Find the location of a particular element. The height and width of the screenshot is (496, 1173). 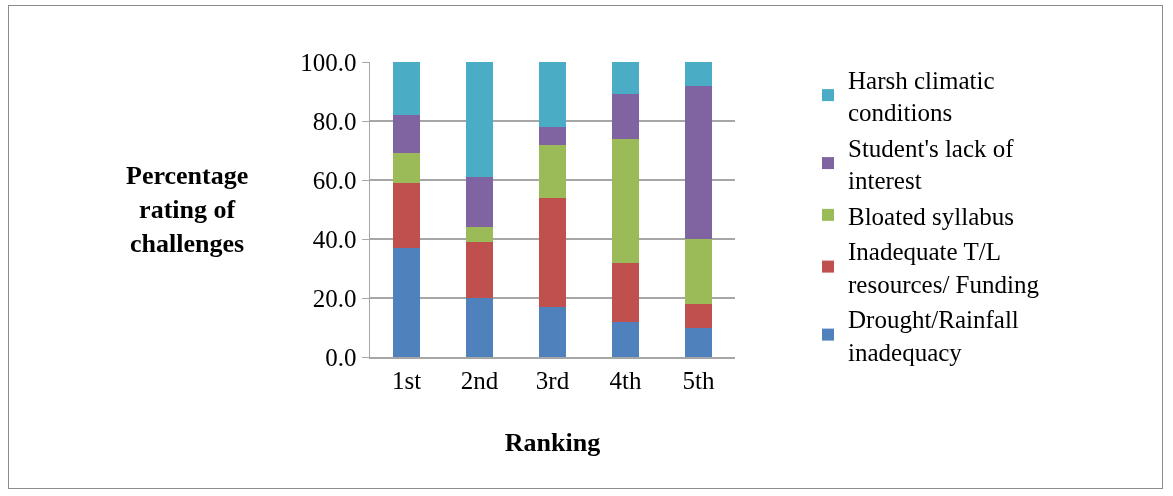

x-tick-label: 1st is located at coordinates (406, 380).